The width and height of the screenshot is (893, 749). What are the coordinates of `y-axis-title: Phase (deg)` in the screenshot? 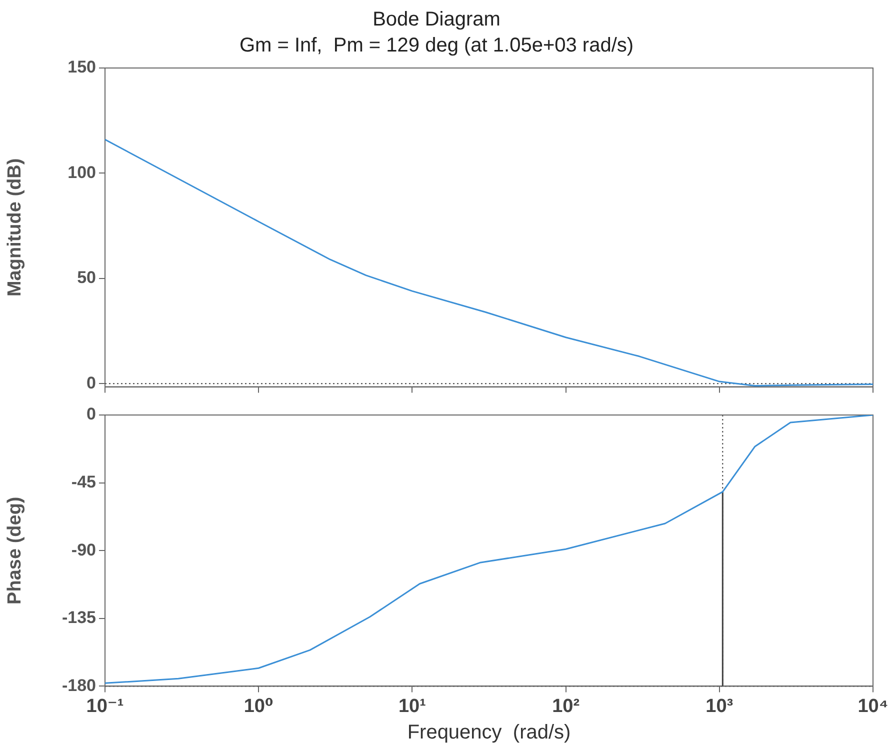 It's located at (15, 550).